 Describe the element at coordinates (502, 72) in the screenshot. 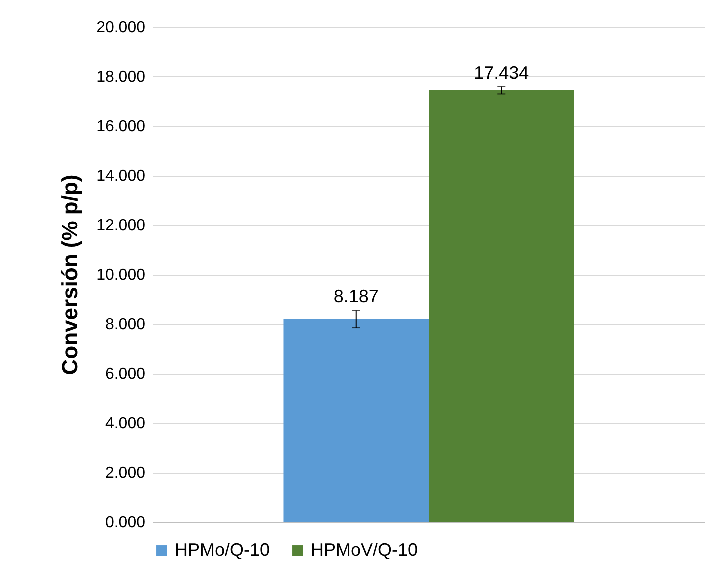

I see `data-label: 17.434` at that location.